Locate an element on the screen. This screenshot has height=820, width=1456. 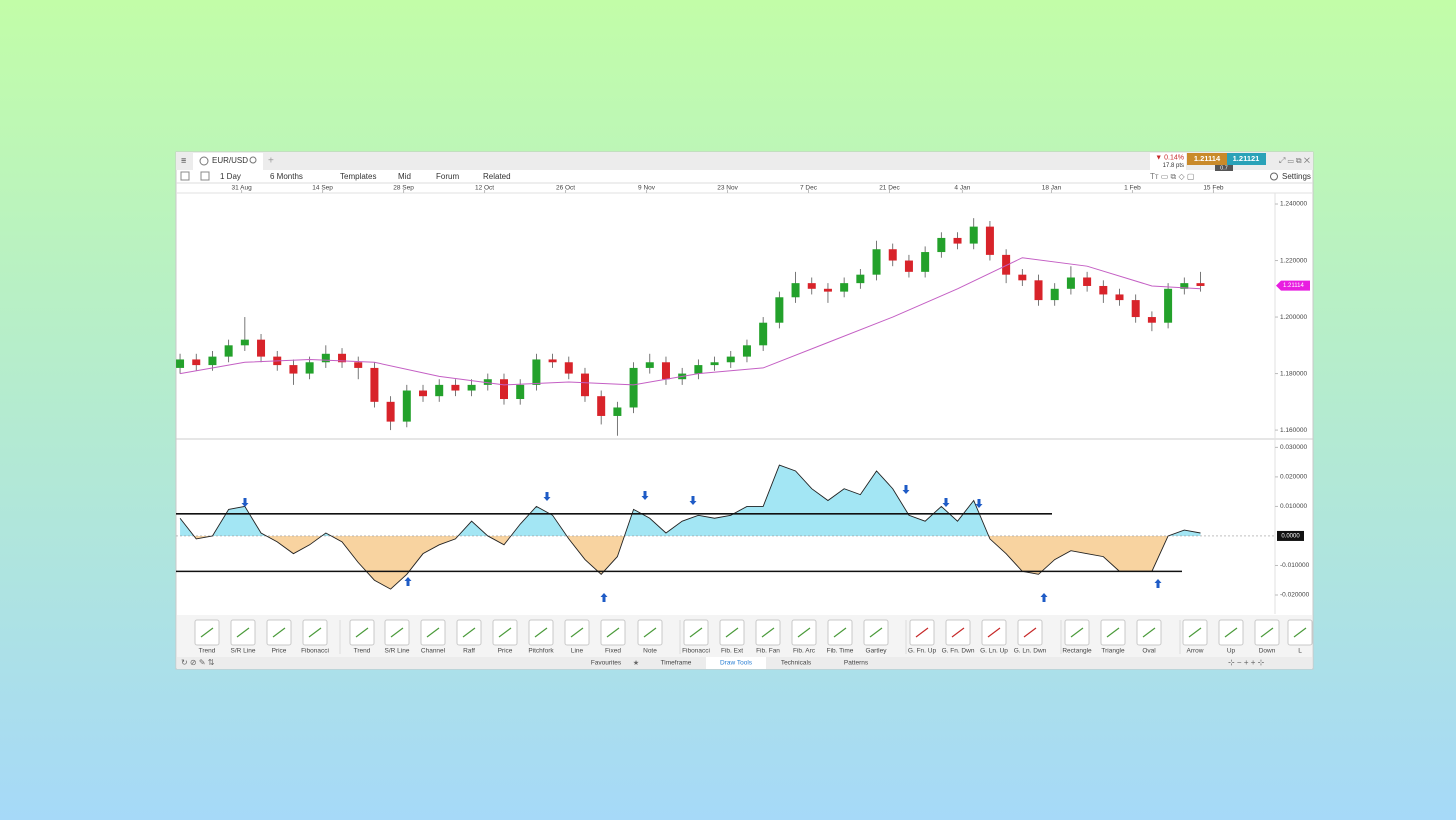
tool-label: Fib. Arc is located at coordinates (804, 651).